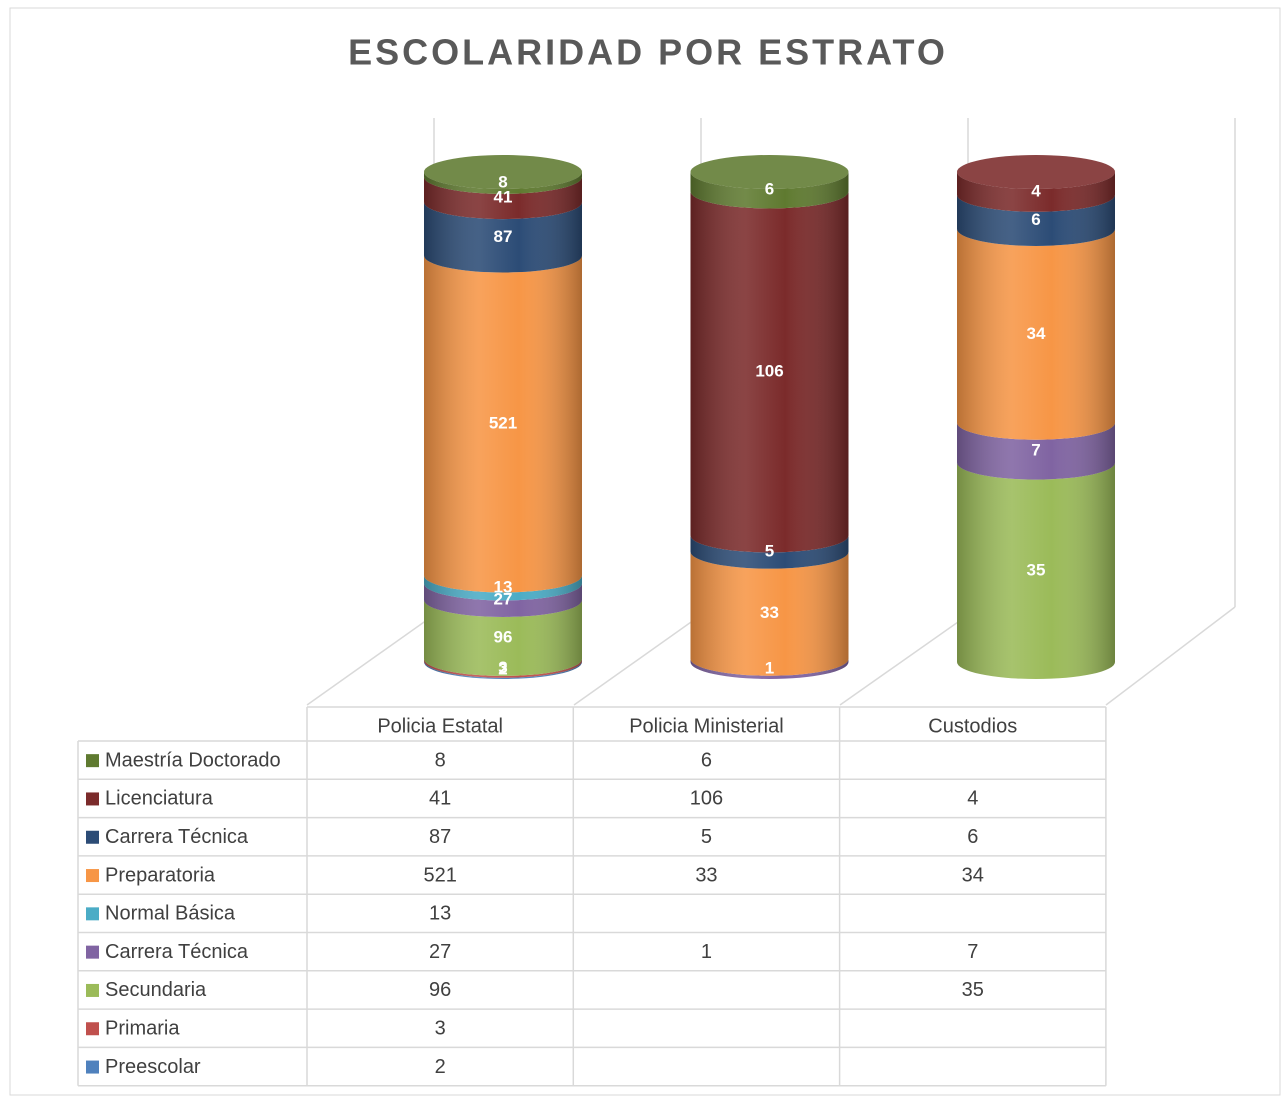 The height and width of the screenshot is (1098, 1286). Describe the element at coordinates (972, 952) in the screenshot. I see `table-cell: 7` at that location.